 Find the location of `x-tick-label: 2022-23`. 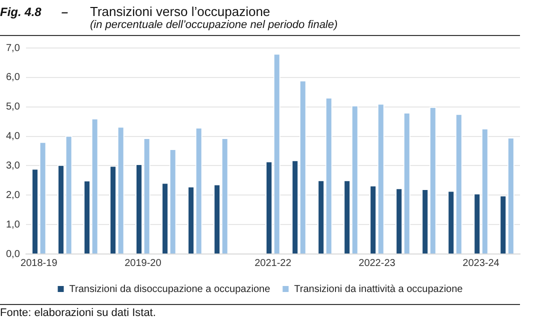

x-tick-label: 2022-23 is located at coordinates (377, 263).